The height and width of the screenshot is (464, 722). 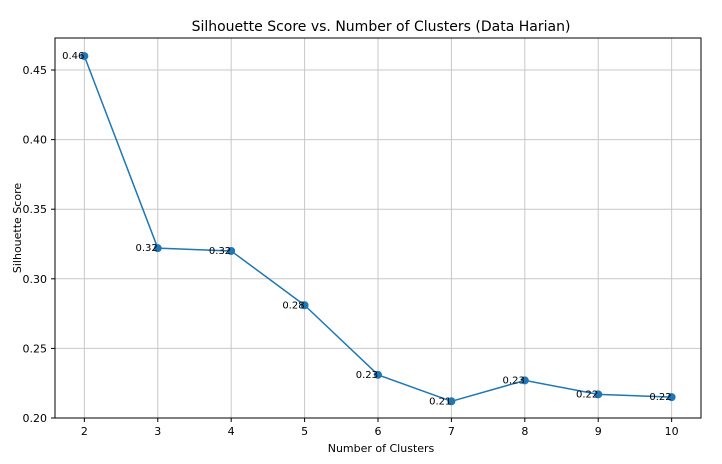 What do you see at coordinates (524, 431) in the screenshot?
I see `x-tick-label-6: 8` at bounding box center [524, 431].